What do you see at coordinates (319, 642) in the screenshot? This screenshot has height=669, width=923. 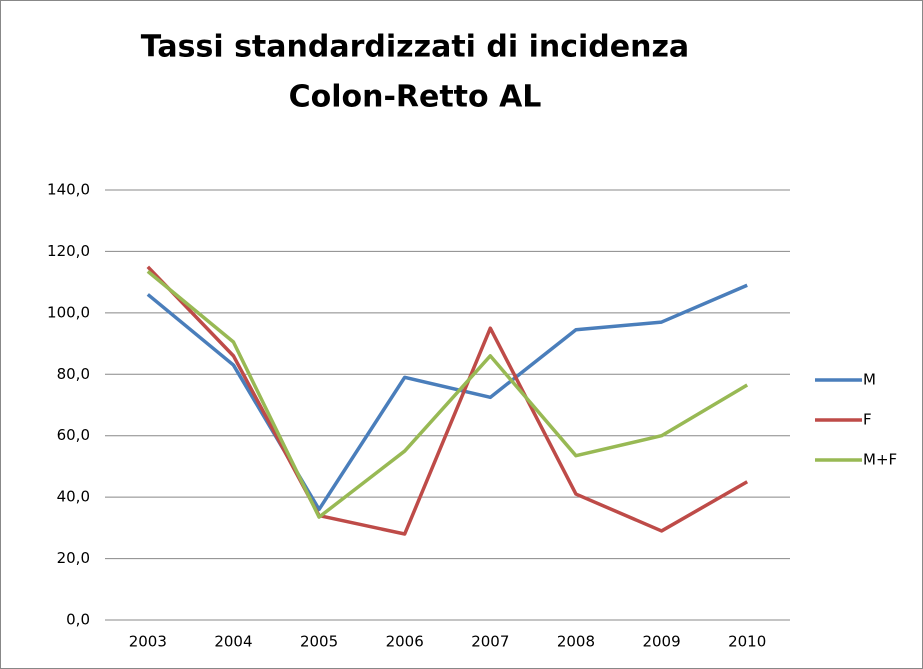 I see `x-tick-label: 2005` at bounding box center [319, 642].